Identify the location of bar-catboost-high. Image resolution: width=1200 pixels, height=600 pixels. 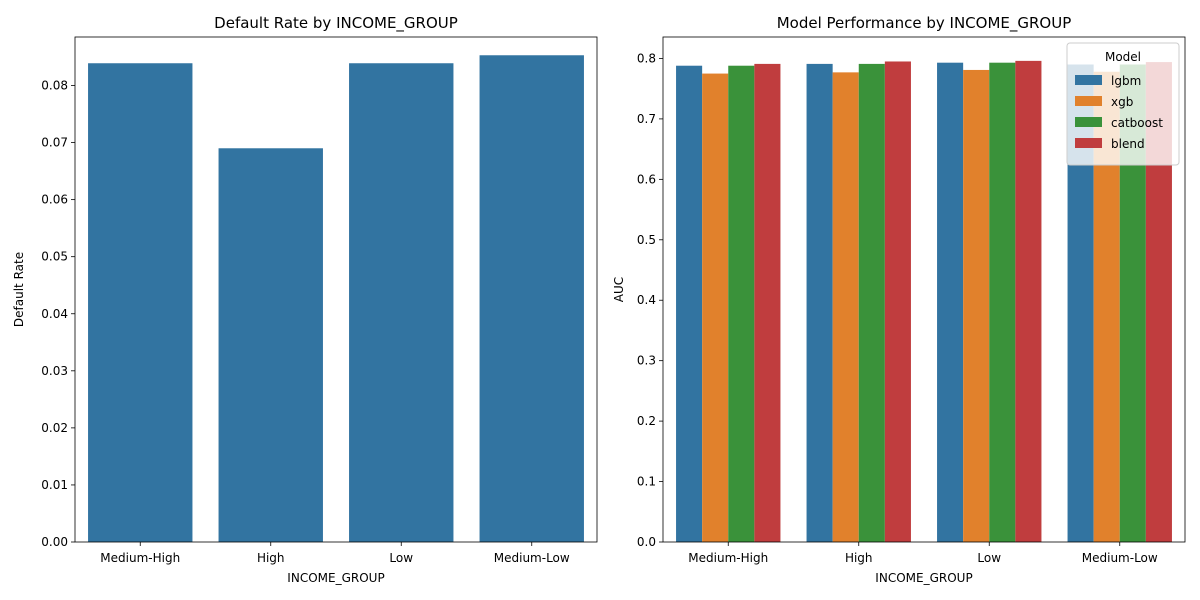
(871, 303).